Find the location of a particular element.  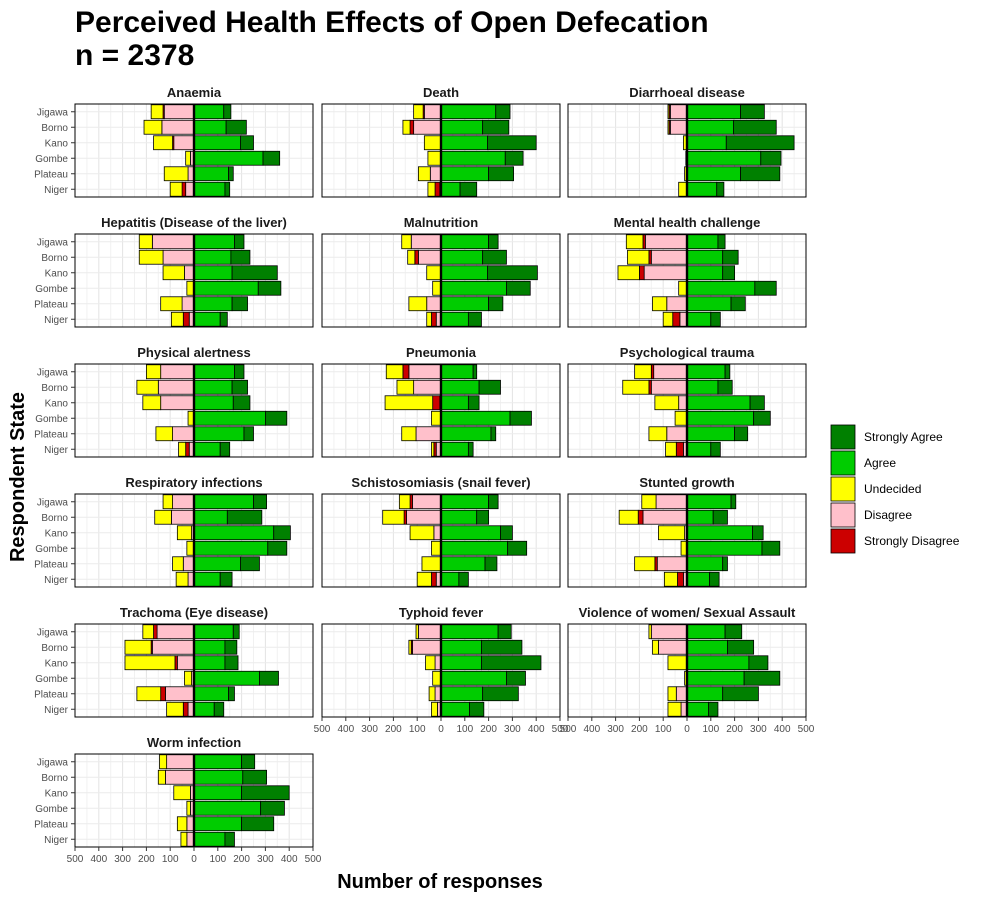

panel-title: Respiratory infections is located at coordinates (193, 482).